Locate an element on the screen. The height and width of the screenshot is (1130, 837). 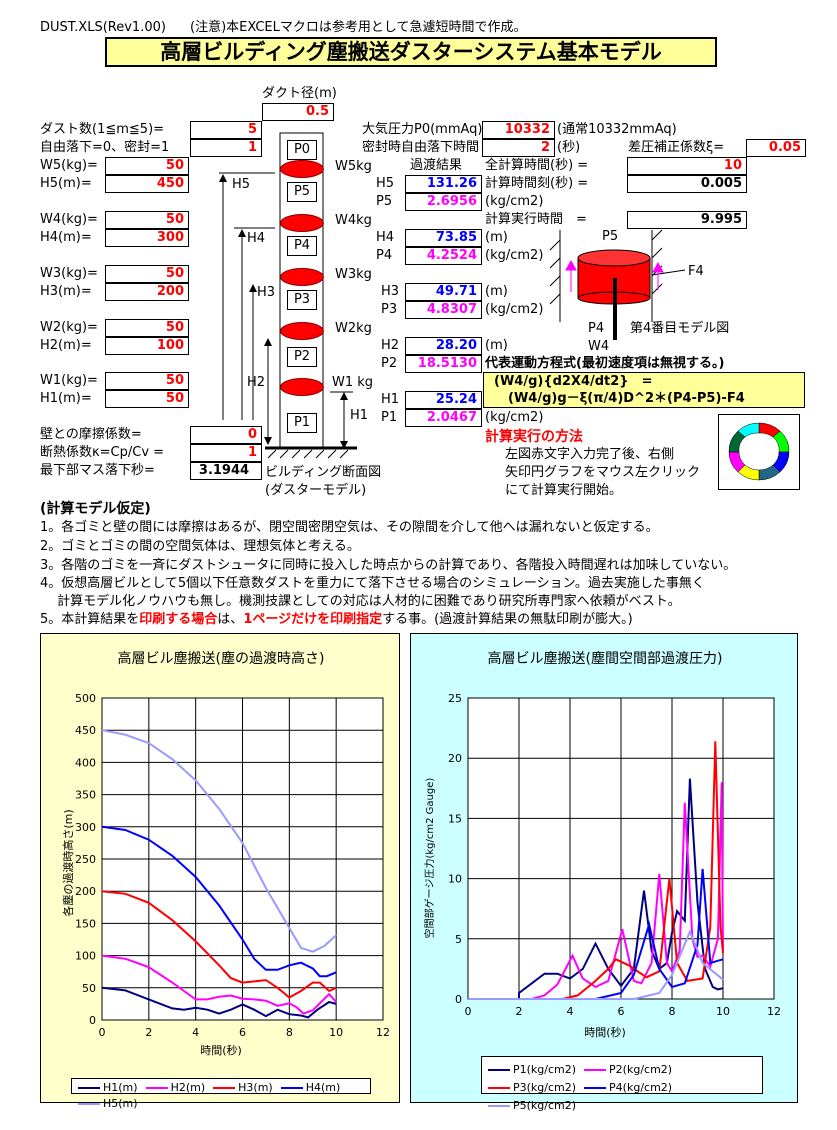
legend-label: H1(m) is located at coordinates (120, 1087).